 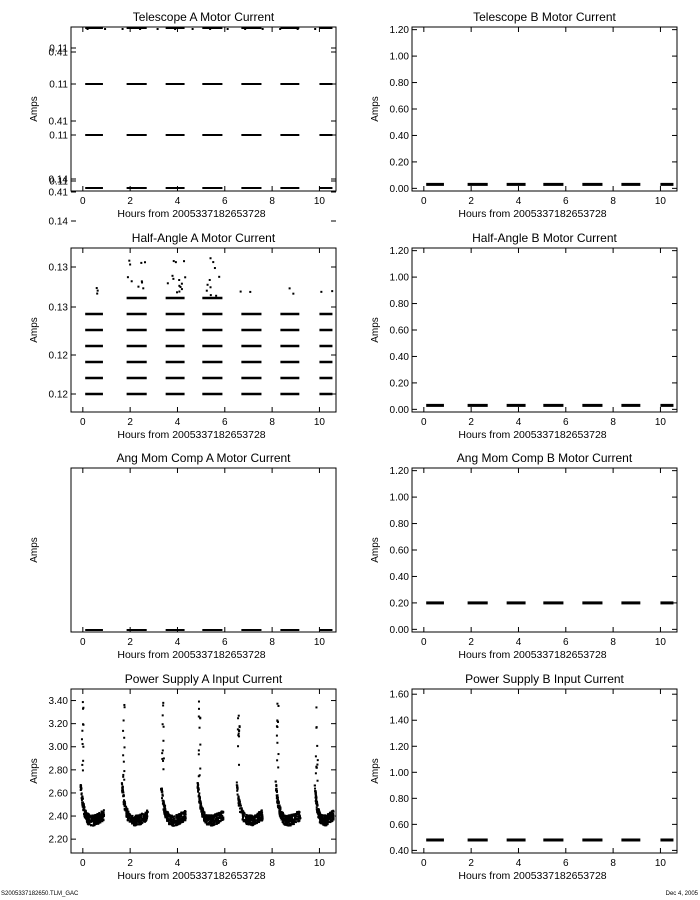 What do you see at coordinates (178, 422) in the screenshot?
I see `x-tick-label: 4` at bounding box center [178, 422].